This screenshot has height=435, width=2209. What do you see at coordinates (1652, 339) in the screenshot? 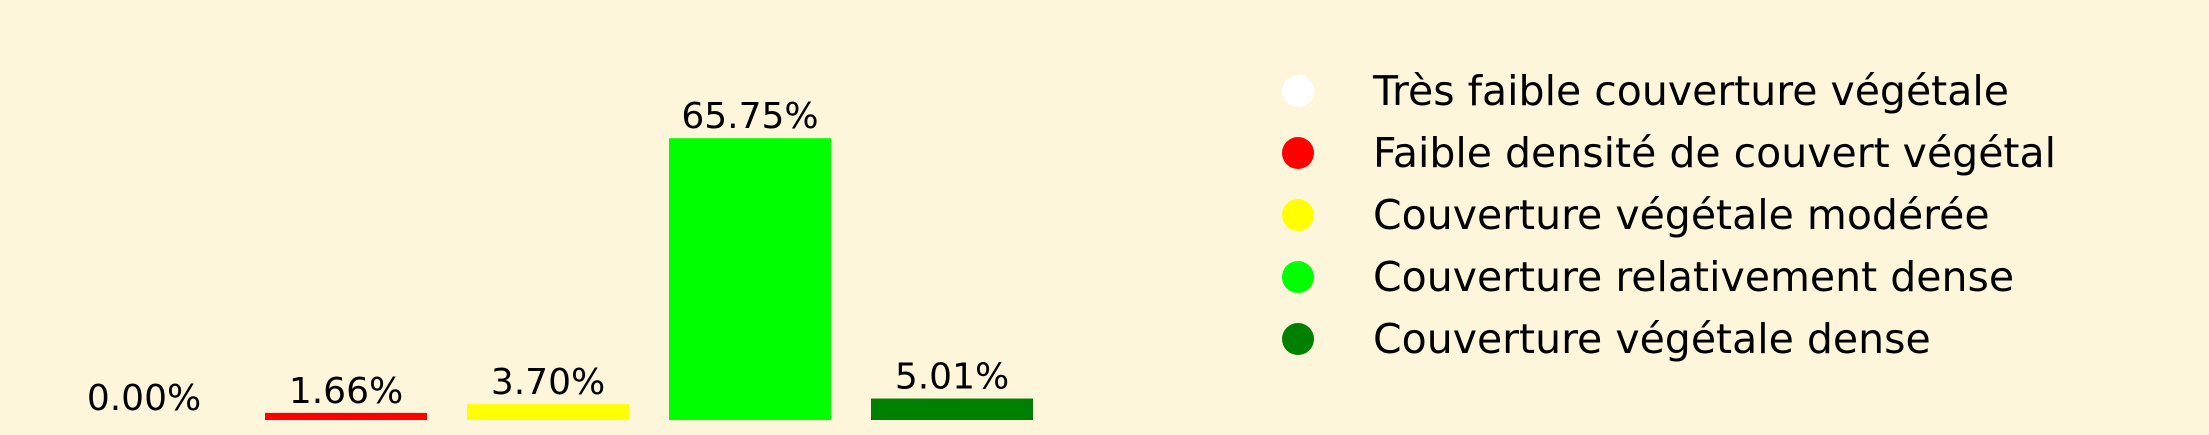
I see `legend-label-5: Couverture végétale dense` at bounding box center [1652, 339].